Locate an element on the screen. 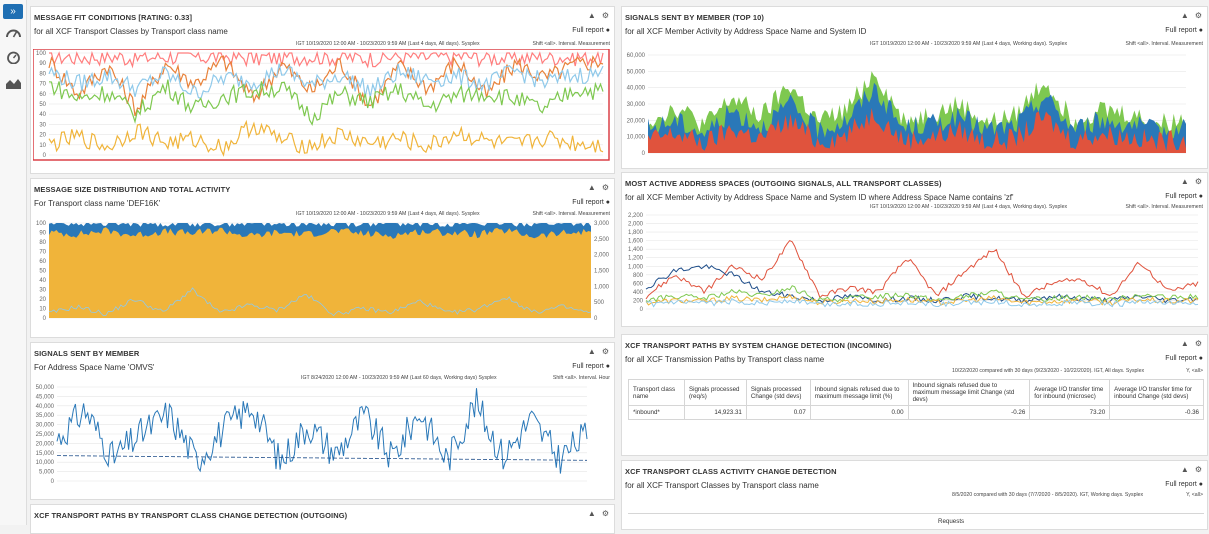  y-tick-label: 60,000 is located at coordinates (636, 56).